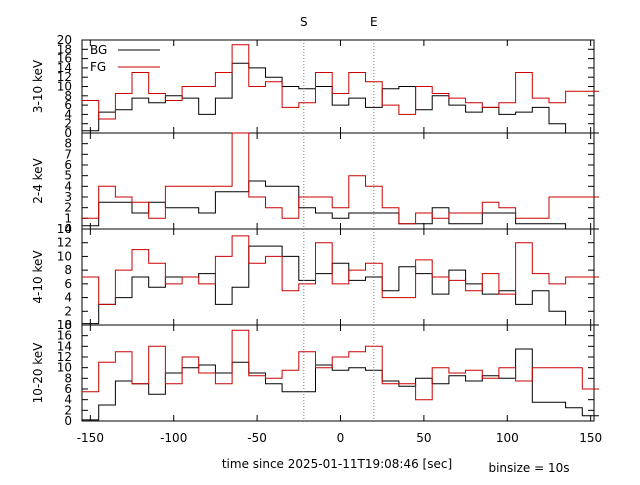 The width and height of the screenshot is (640, 485). I want to click on x-tick-label: -150, so click(90, 438).